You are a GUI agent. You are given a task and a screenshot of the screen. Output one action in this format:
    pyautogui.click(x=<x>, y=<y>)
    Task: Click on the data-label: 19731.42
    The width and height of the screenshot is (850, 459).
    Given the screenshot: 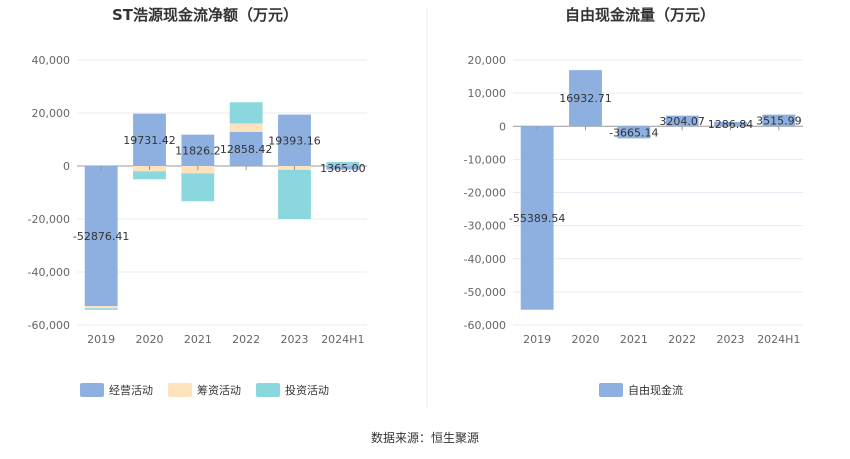 What is the action you would take?
    pyautogui.click(x=149, y=140)
    